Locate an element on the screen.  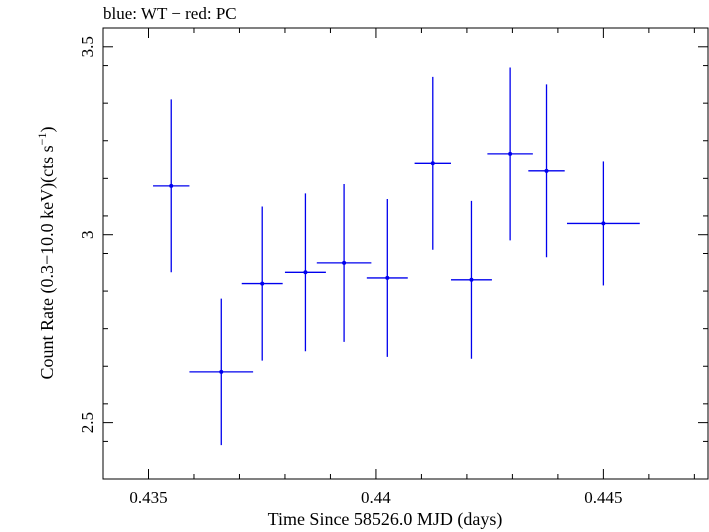
y-axis-label: Count Rate (0.3−10.0 keV)(cts s−1) is located at coordinates (46, 253).